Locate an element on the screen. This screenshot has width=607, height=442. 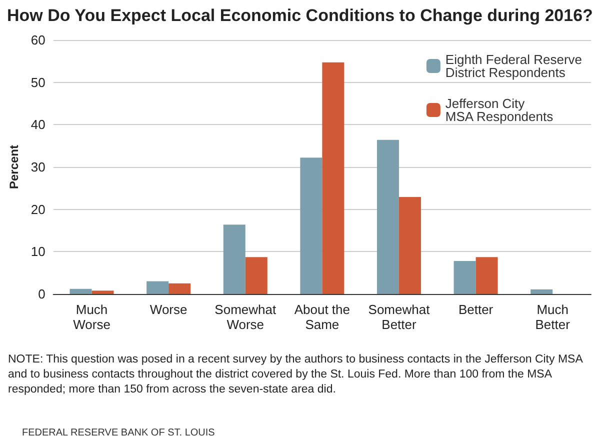
chart-title: How Do You Expect Local Economic Conditions to Change during 2016? is located at coordinates (300, 15).